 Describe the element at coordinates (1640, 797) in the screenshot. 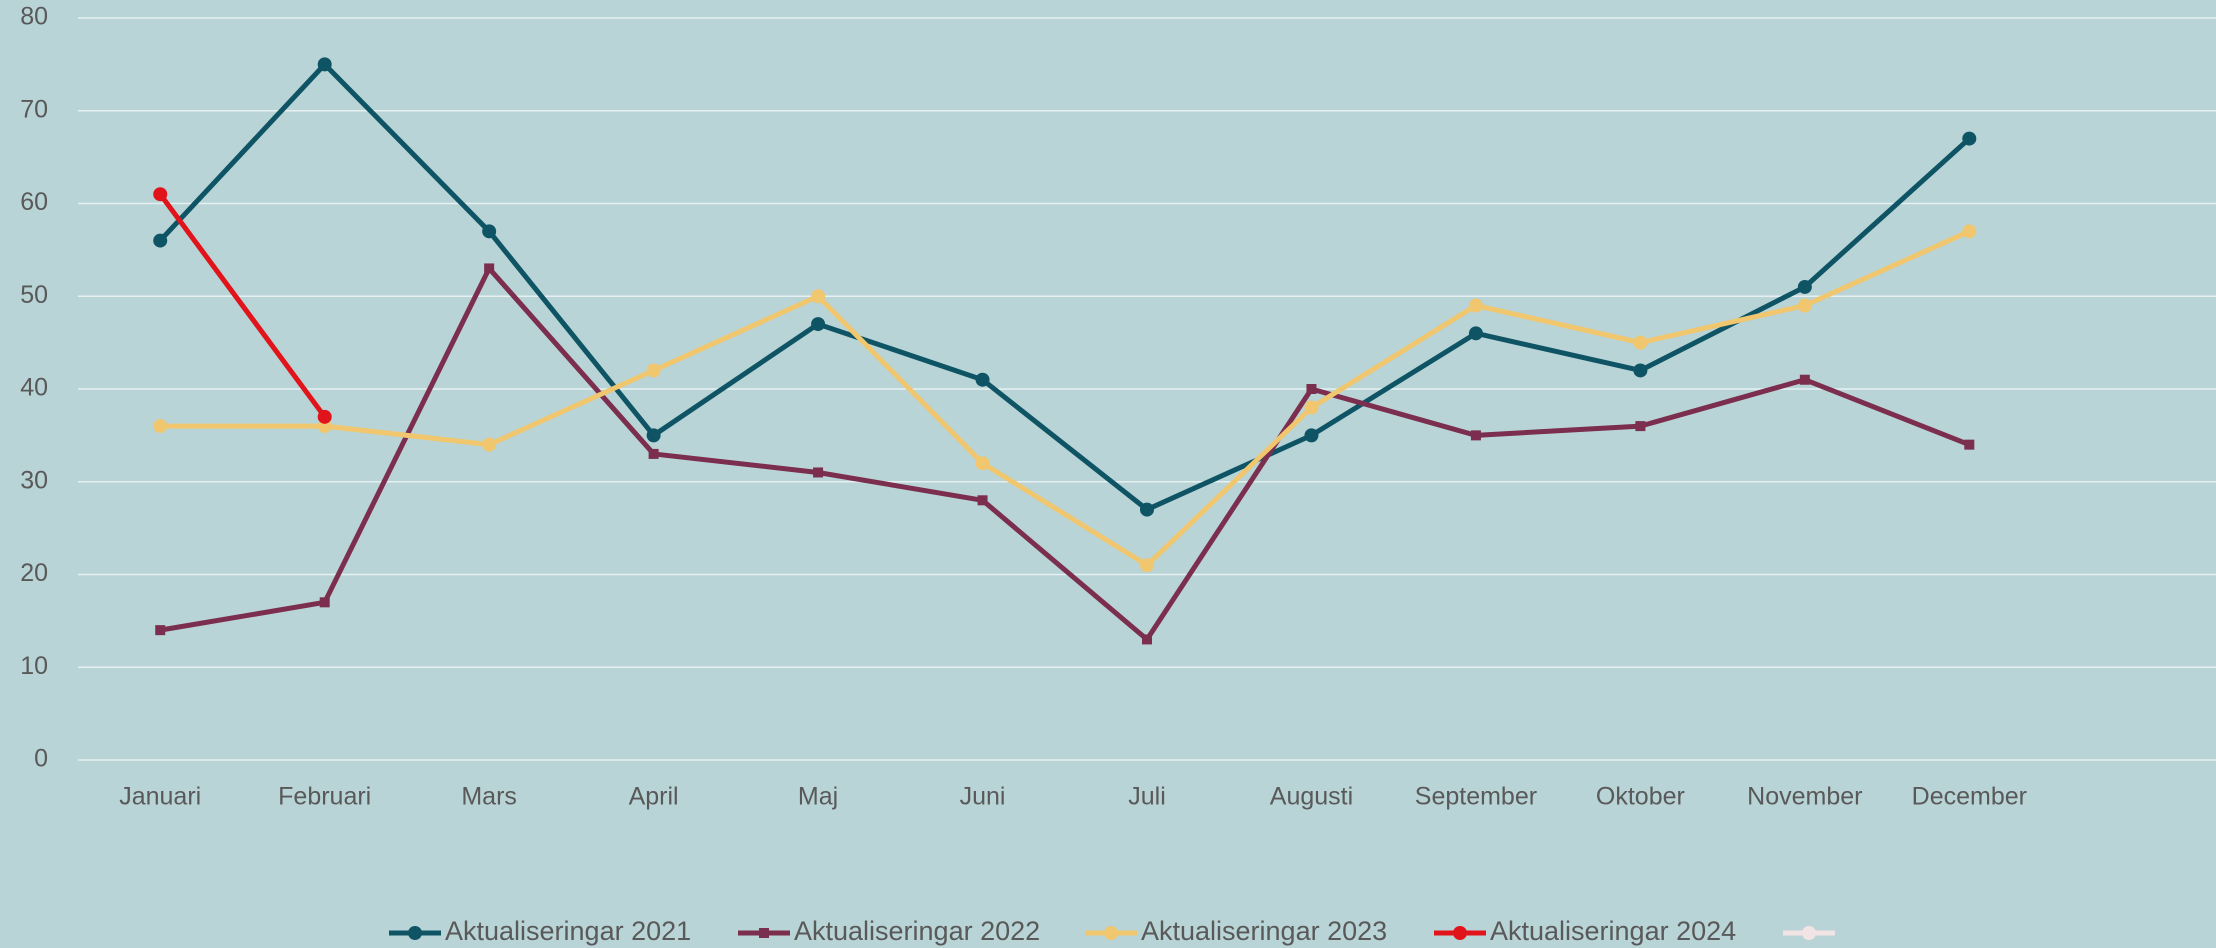

I see `x-tick-label: Oktober` at that location.